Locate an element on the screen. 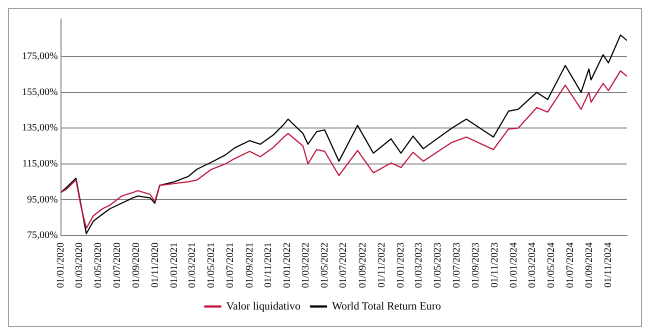  x-tick-label: 01/07/2022 is located at coordinates (344, 265).